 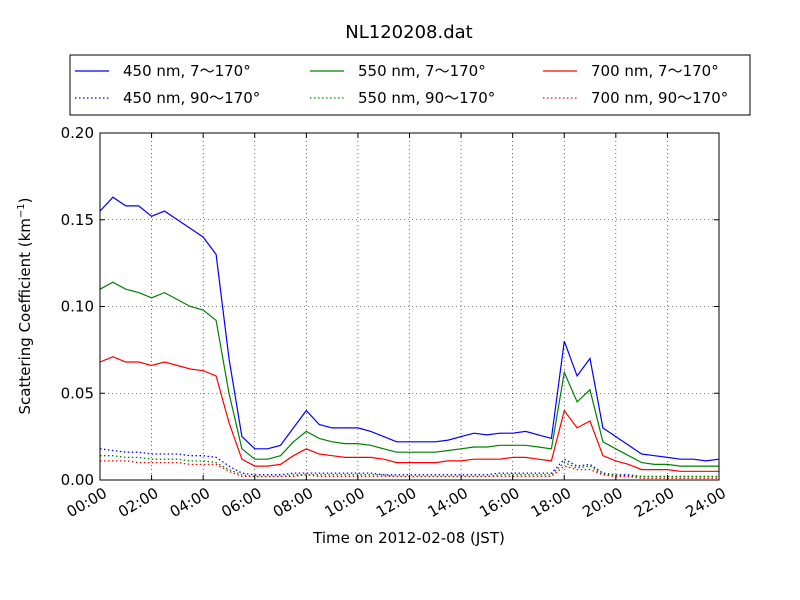 What do you see at coordinates (77, 220) in the screenshot?
I see `y-tick-label: 0.15` at bounding box center [77, 220].